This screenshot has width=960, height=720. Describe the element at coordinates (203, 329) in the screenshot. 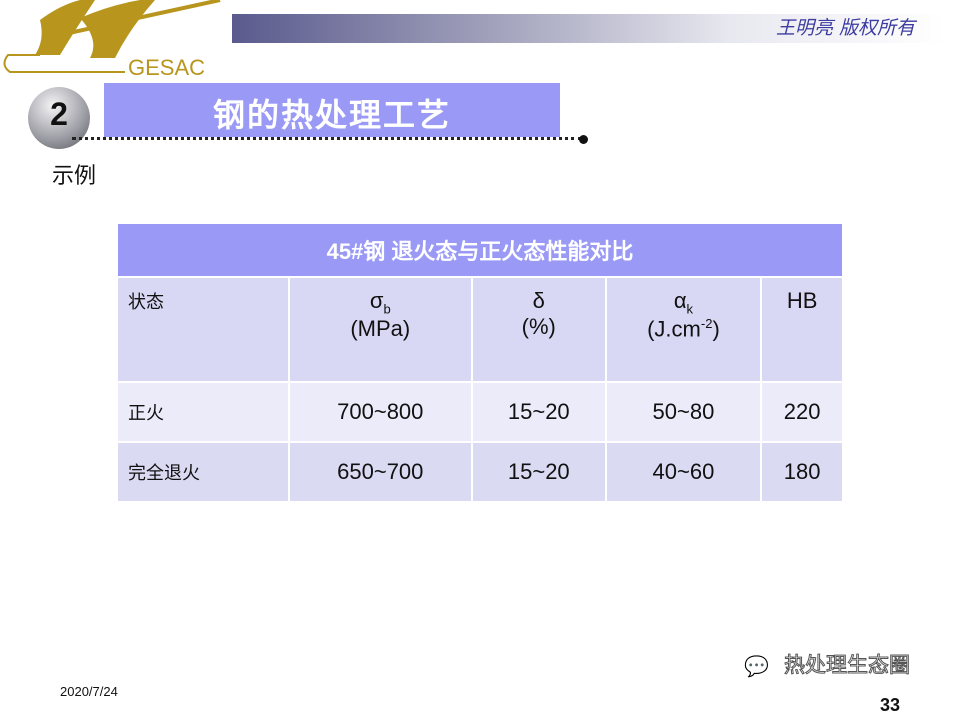

I see `header-state: 状态` at that location.